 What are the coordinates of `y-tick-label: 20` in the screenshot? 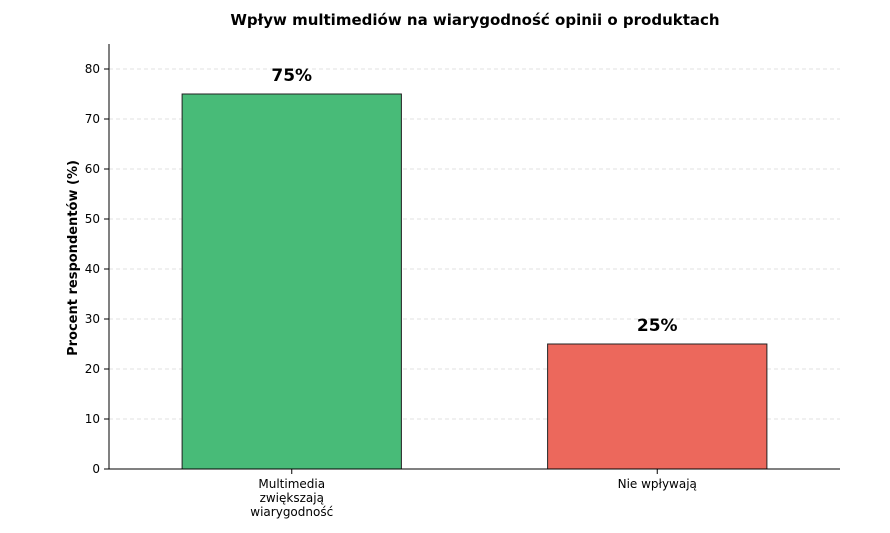 It's located at (92, 369).